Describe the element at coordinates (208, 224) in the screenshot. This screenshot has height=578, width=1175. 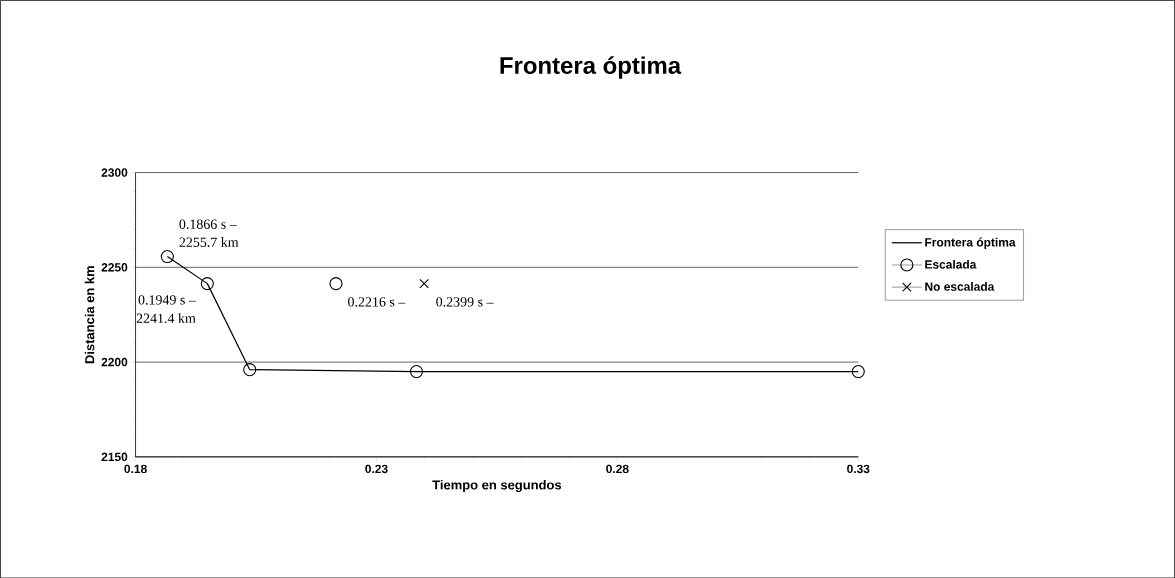
I see `annotation: 0.1866 s –` at that location.